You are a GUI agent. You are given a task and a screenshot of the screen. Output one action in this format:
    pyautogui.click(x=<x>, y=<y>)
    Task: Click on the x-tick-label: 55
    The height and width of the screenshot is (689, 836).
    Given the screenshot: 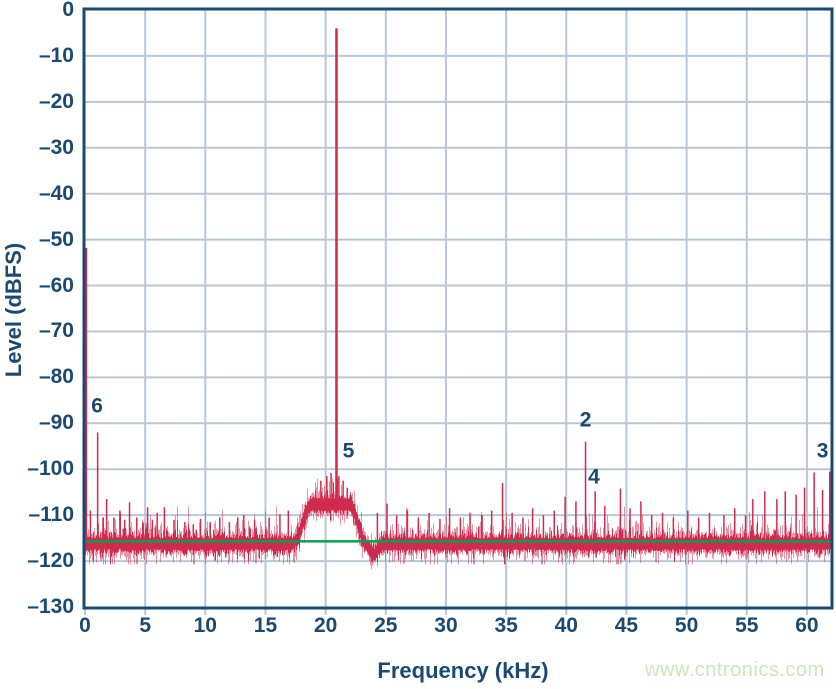 What is the action you would take?
    pyautogui.click(x=747, y=625)
    